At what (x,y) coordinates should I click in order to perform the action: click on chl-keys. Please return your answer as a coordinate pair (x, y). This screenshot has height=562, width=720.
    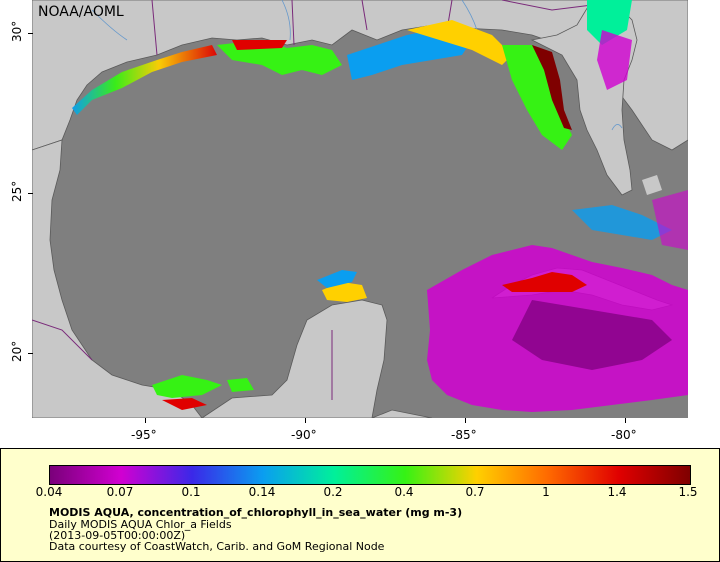
    Looking at the image, I should click on (622, 222).